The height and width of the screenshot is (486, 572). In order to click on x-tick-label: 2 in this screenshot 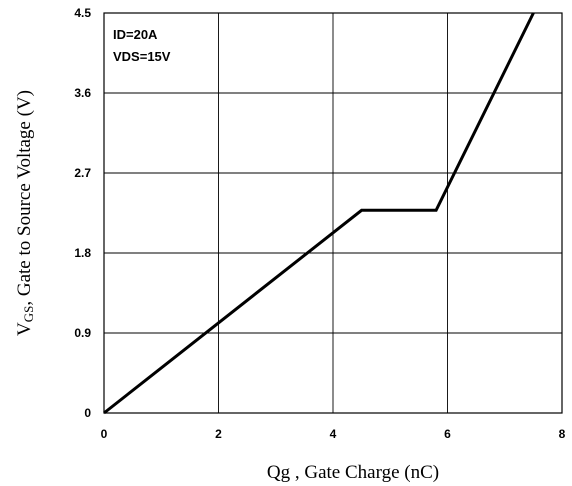, I will do `click(218, 434)`.